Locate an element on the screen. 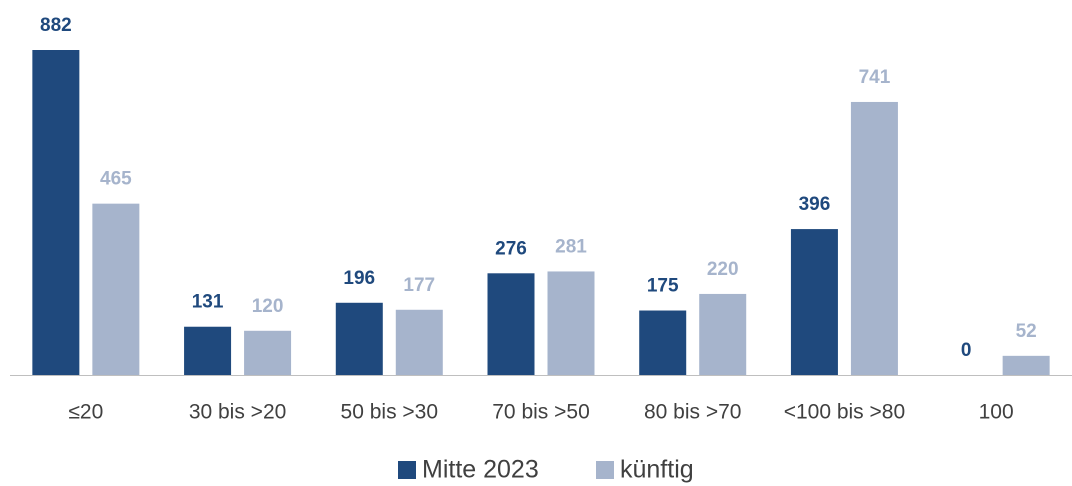 This screenshot has width=1072, height=486. data-label: 120 is located at coordinates (268, 306).